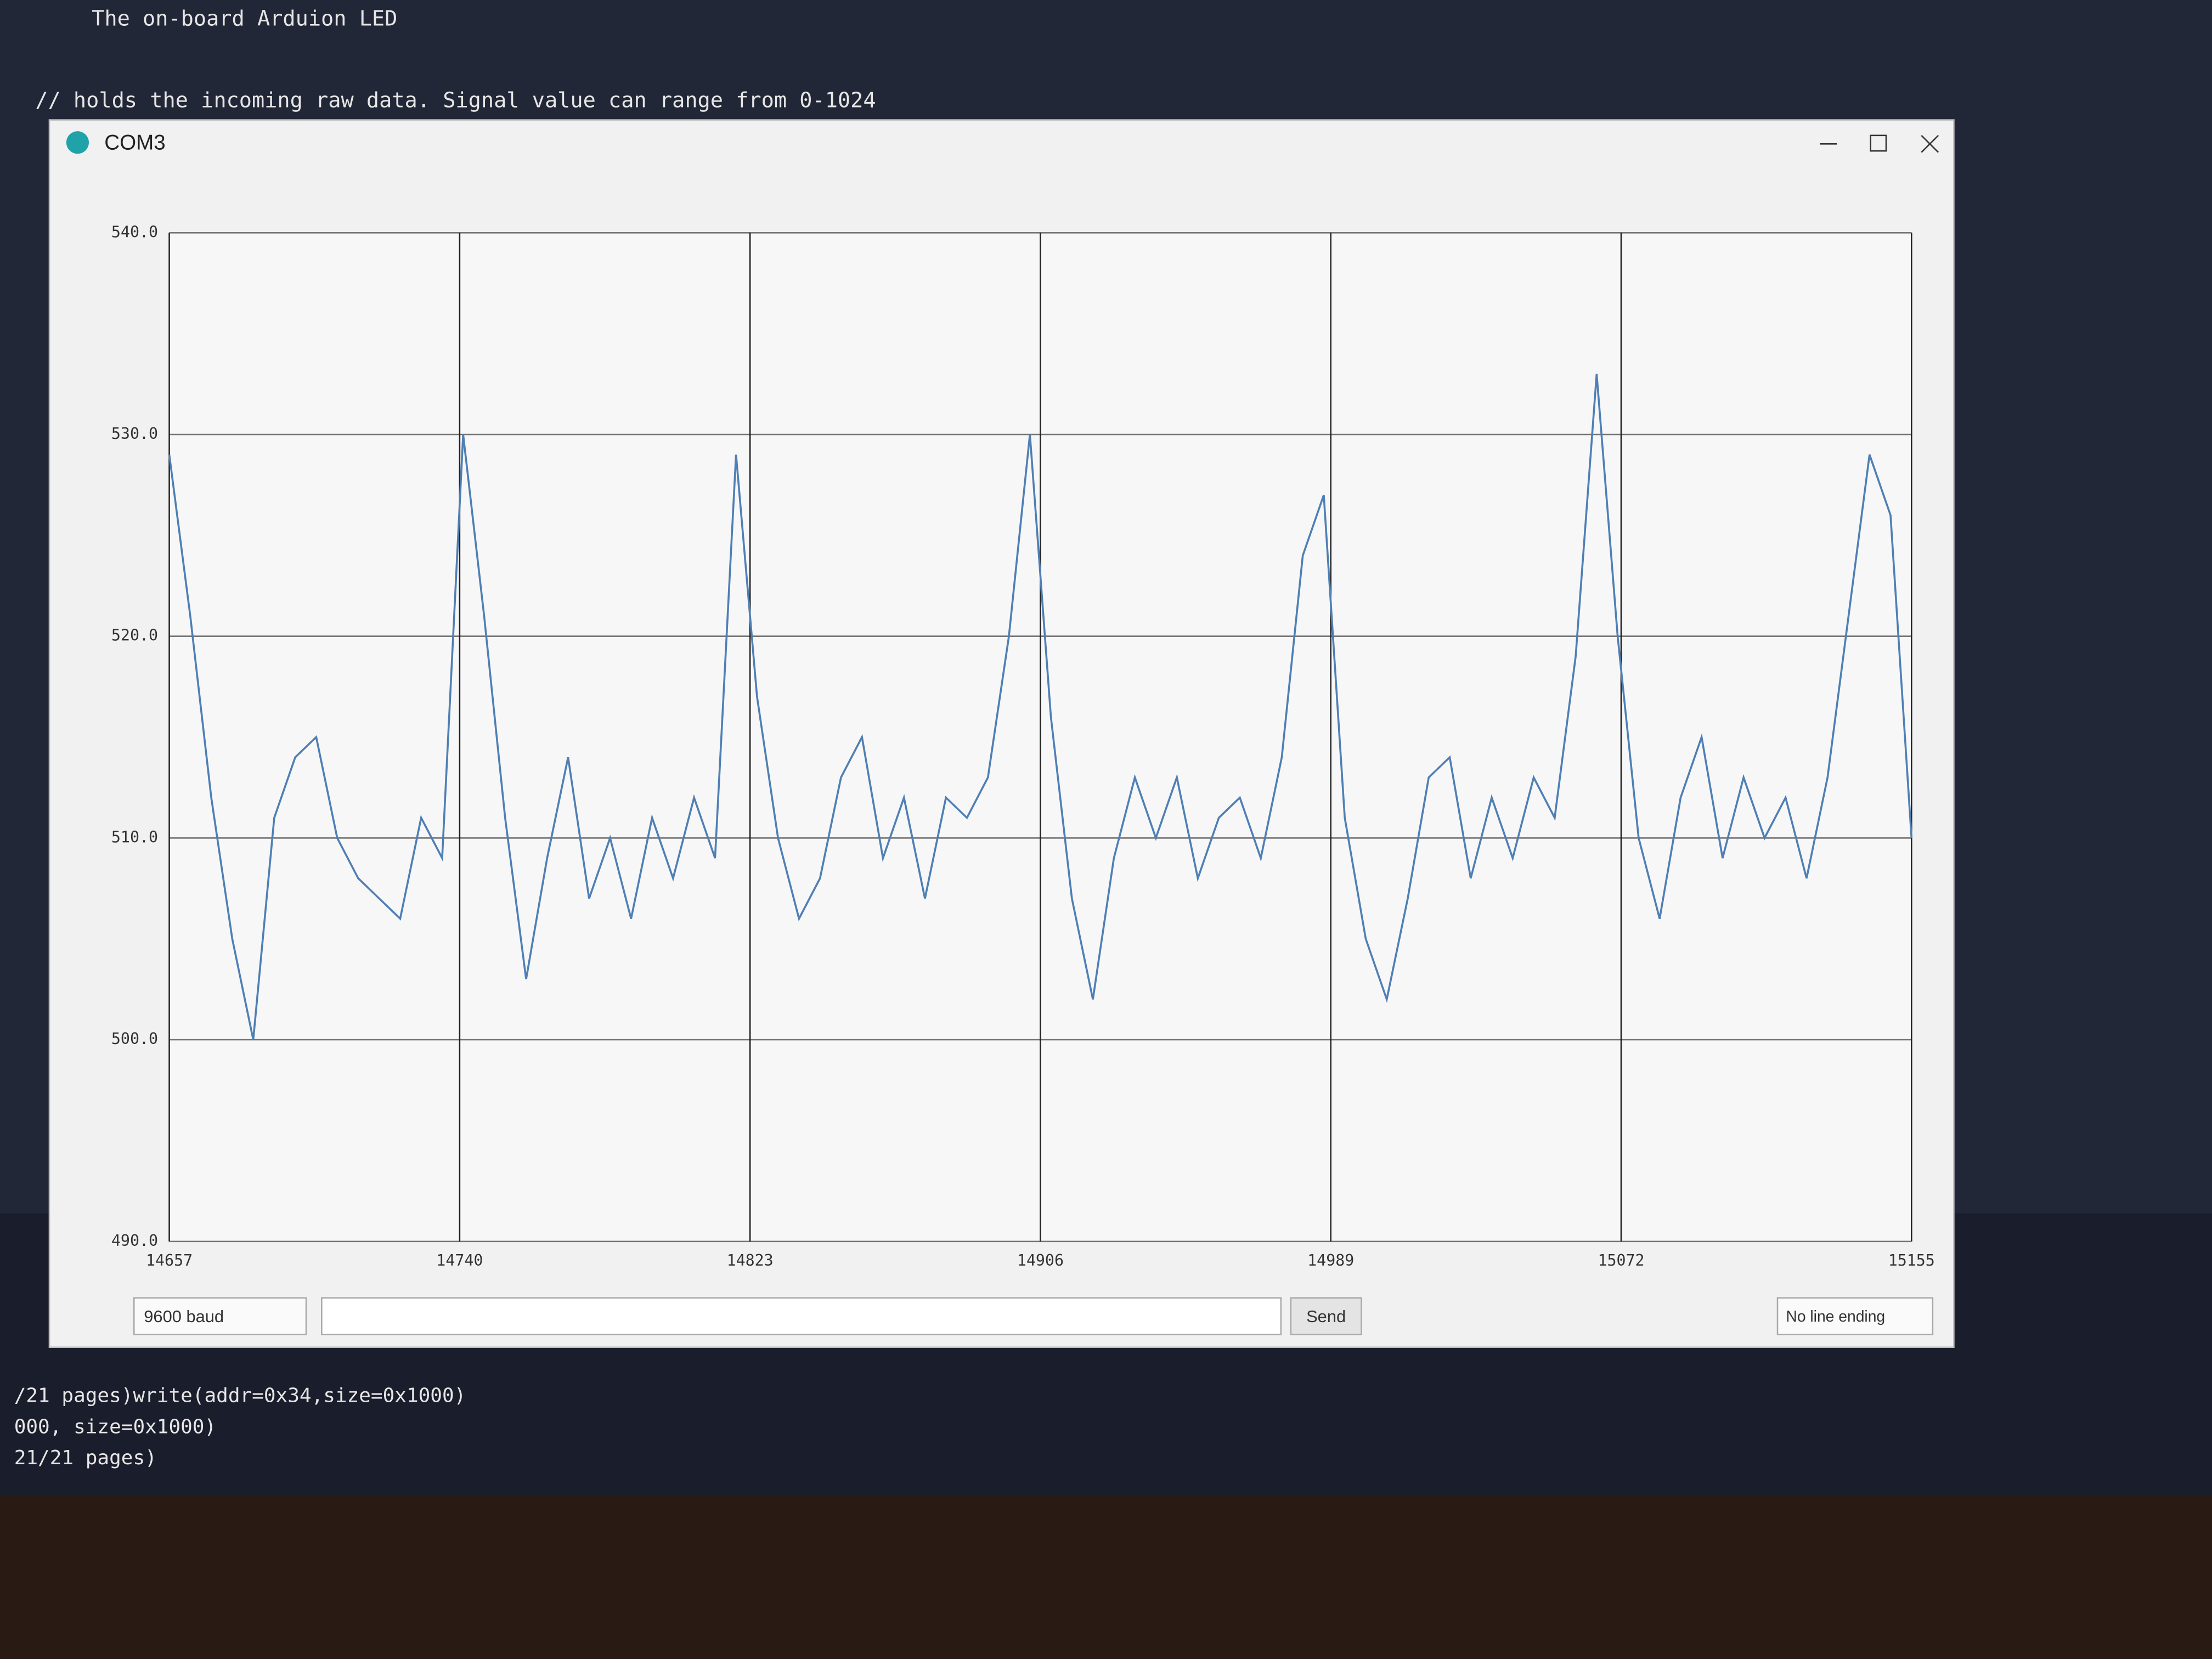 Image resolution: width=2212 pixels, height=1659 pixels. I want to click on window-title: COM3, so click(134, 143).